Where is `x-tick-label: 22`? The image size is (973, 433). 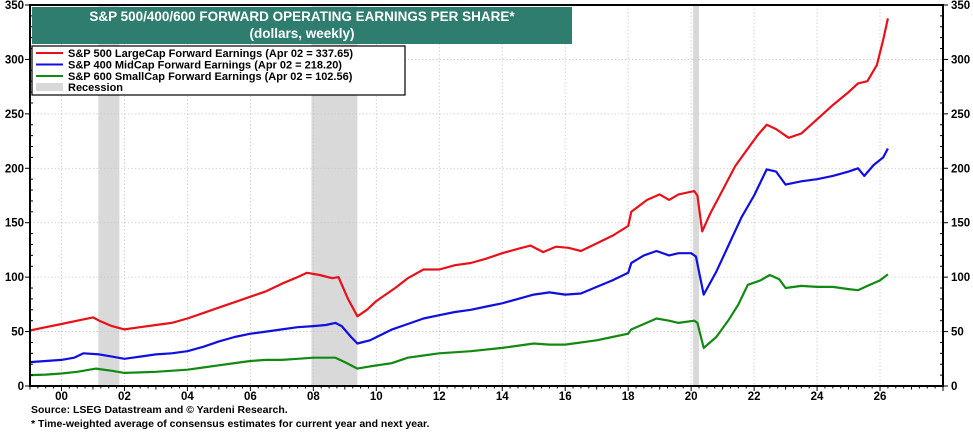 x-tick-label: 22 is located at coordinates (754, 397).